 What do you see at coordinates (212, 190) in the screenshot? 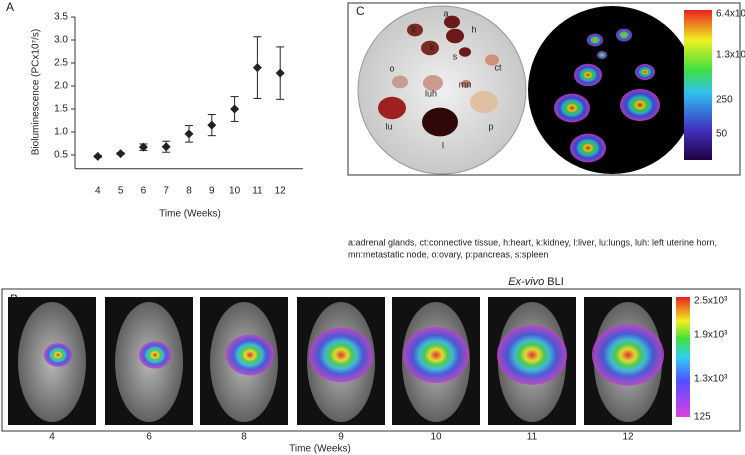
I see `x-tick-label: 9` at bounding box center [212, 190].